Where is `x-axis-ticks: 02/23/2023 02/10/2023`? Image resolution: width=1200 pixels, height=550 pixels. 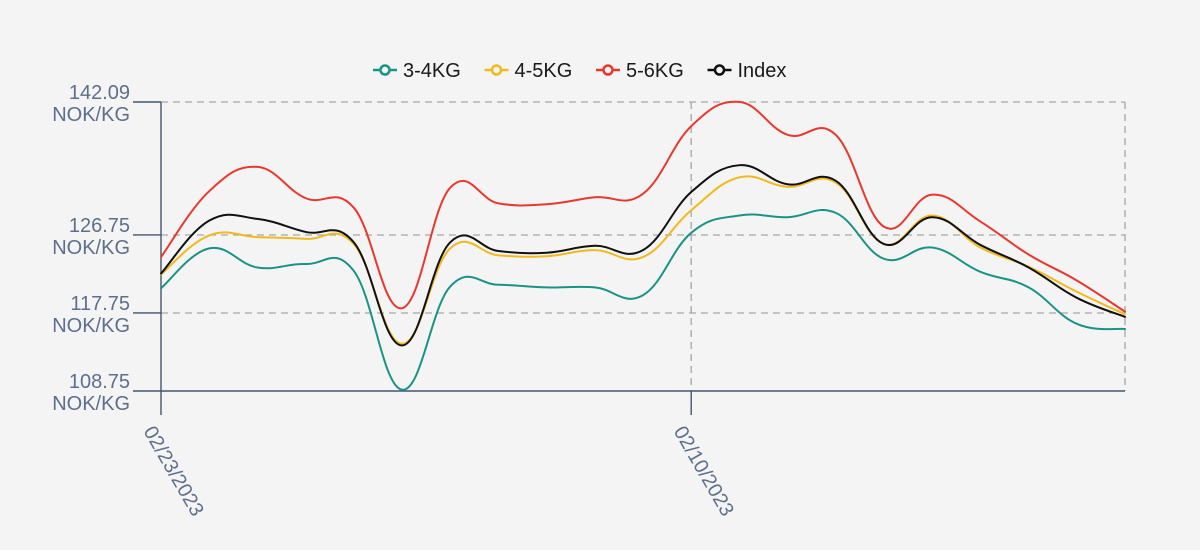
x-axis-ticks: 02/23/2023 02/10/2023 is located at coordinates (438, 472).